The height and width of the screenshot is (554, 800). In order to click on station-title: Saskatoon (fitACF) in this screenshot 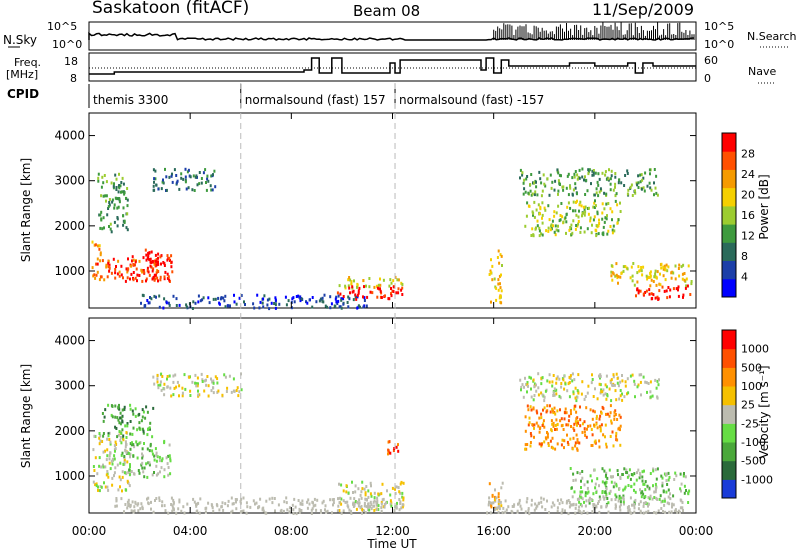, I will do `click(170, 9)`.